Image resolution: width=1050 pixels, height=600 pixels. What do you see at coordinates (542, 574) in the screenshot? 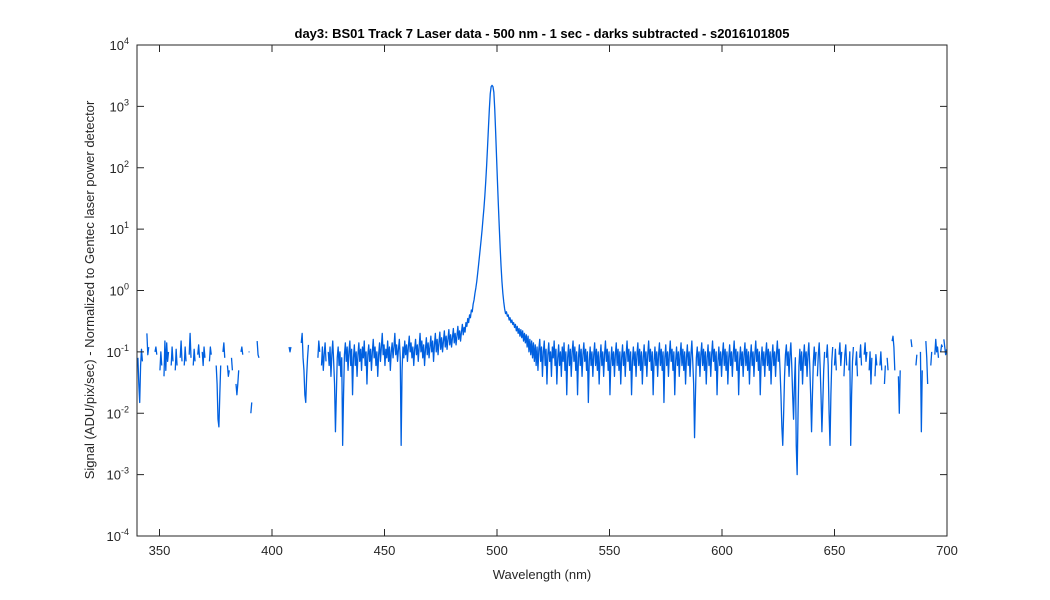
I see `x-axis-label: Wavelength (nm)` at bounding box center [542, 574].